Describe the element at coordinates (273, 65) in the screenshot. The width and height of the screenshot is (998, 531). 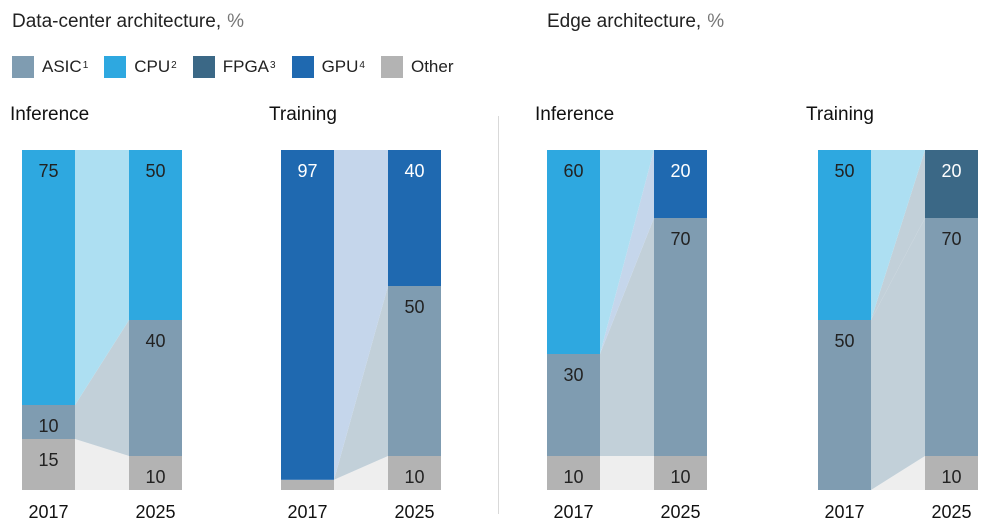
I see `legend-footnote: 3` at that location.